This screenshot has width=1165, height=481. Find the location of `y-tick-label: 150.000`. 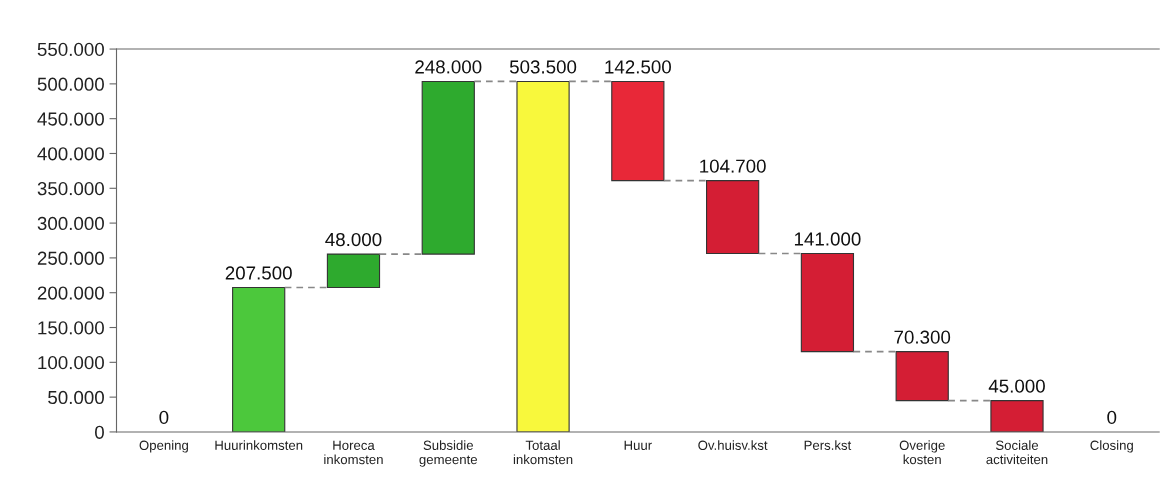

y-tick-label: 150.000 is located at coordinates (71, 328).